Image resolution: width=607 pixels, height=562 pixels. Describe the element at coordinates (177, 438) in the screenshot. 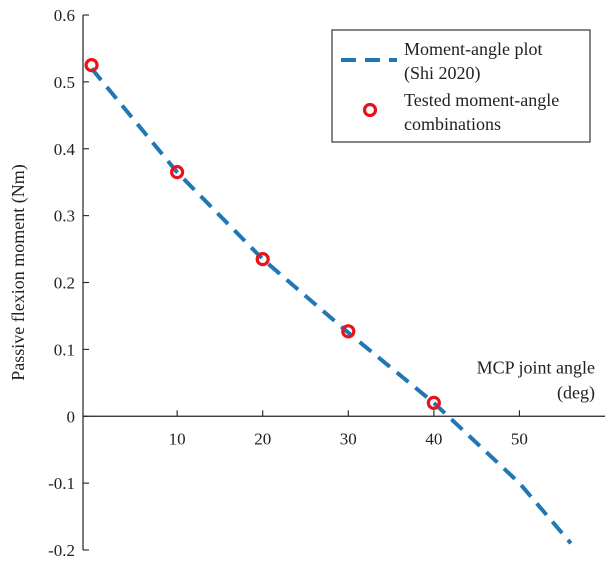

I see `x-tick-label: 10` at that location.